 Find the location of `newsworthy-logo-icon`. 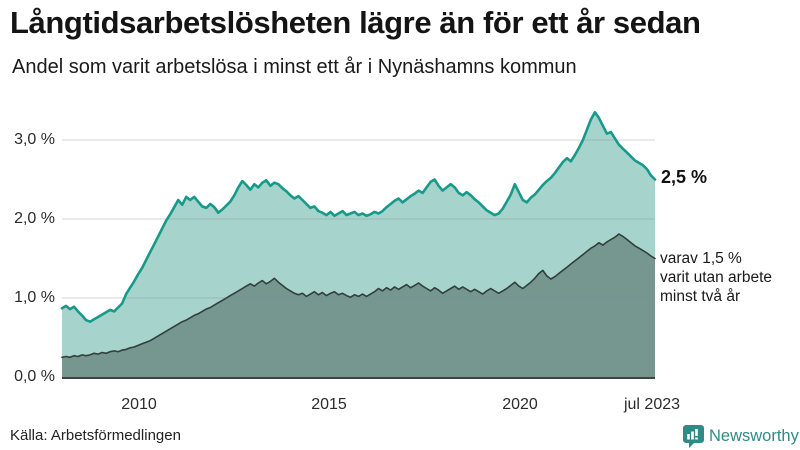

newsworthy-logo-icon is located at coordinates (693, 436).